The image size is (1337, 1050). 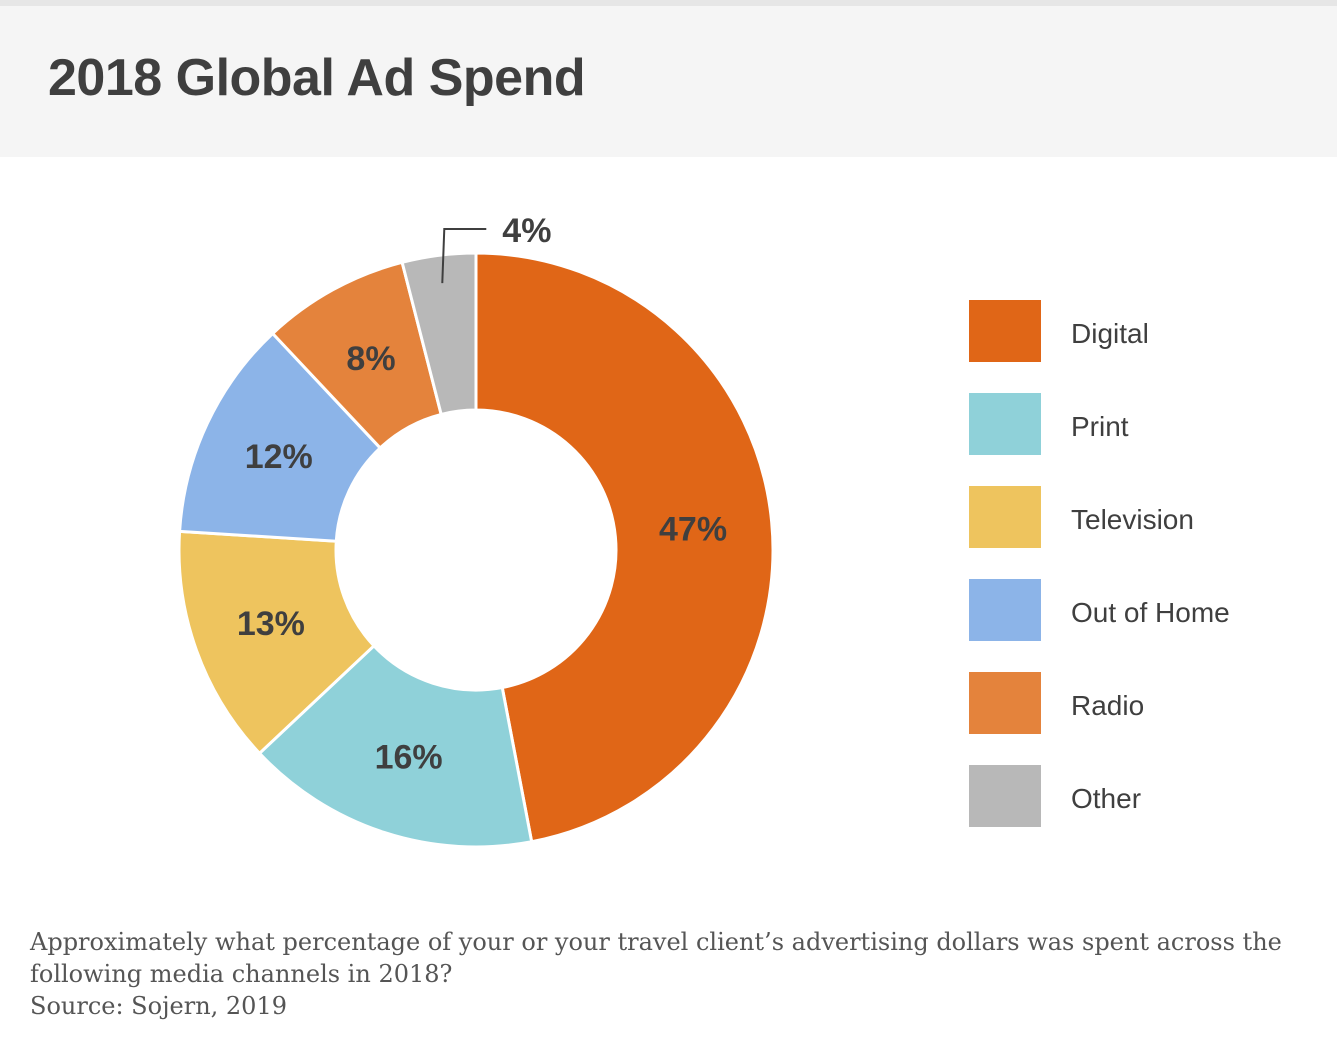 I want to click on slice-other, so click(x=439, y=334).